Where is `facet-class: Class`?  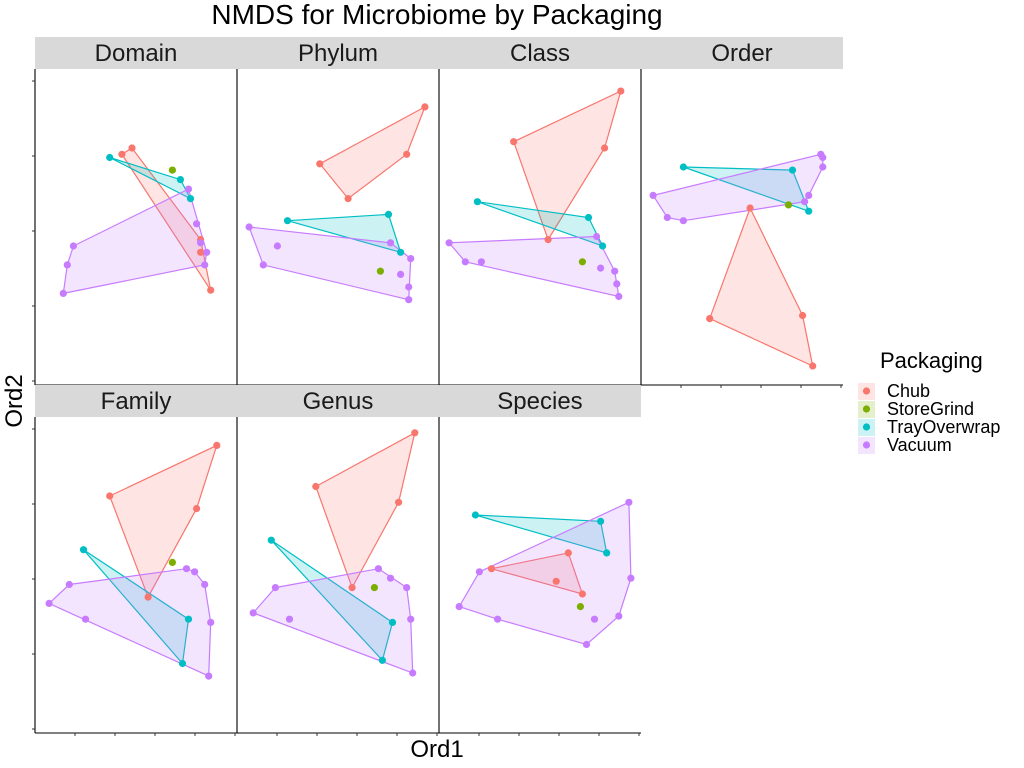
facet-class: Class is located at coordinates (539, 211).